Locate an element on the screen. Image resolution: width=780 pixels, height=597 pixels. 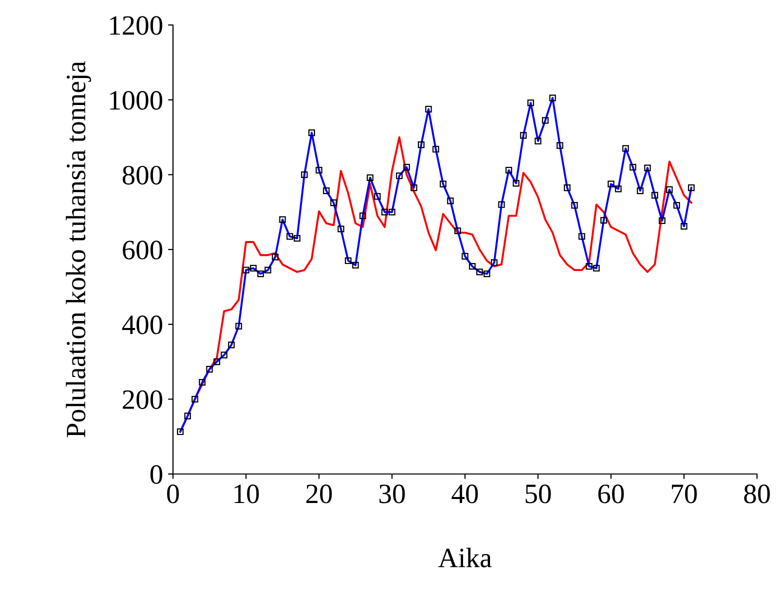
x-axis-title: Aika is located at coordinates (465, 558).